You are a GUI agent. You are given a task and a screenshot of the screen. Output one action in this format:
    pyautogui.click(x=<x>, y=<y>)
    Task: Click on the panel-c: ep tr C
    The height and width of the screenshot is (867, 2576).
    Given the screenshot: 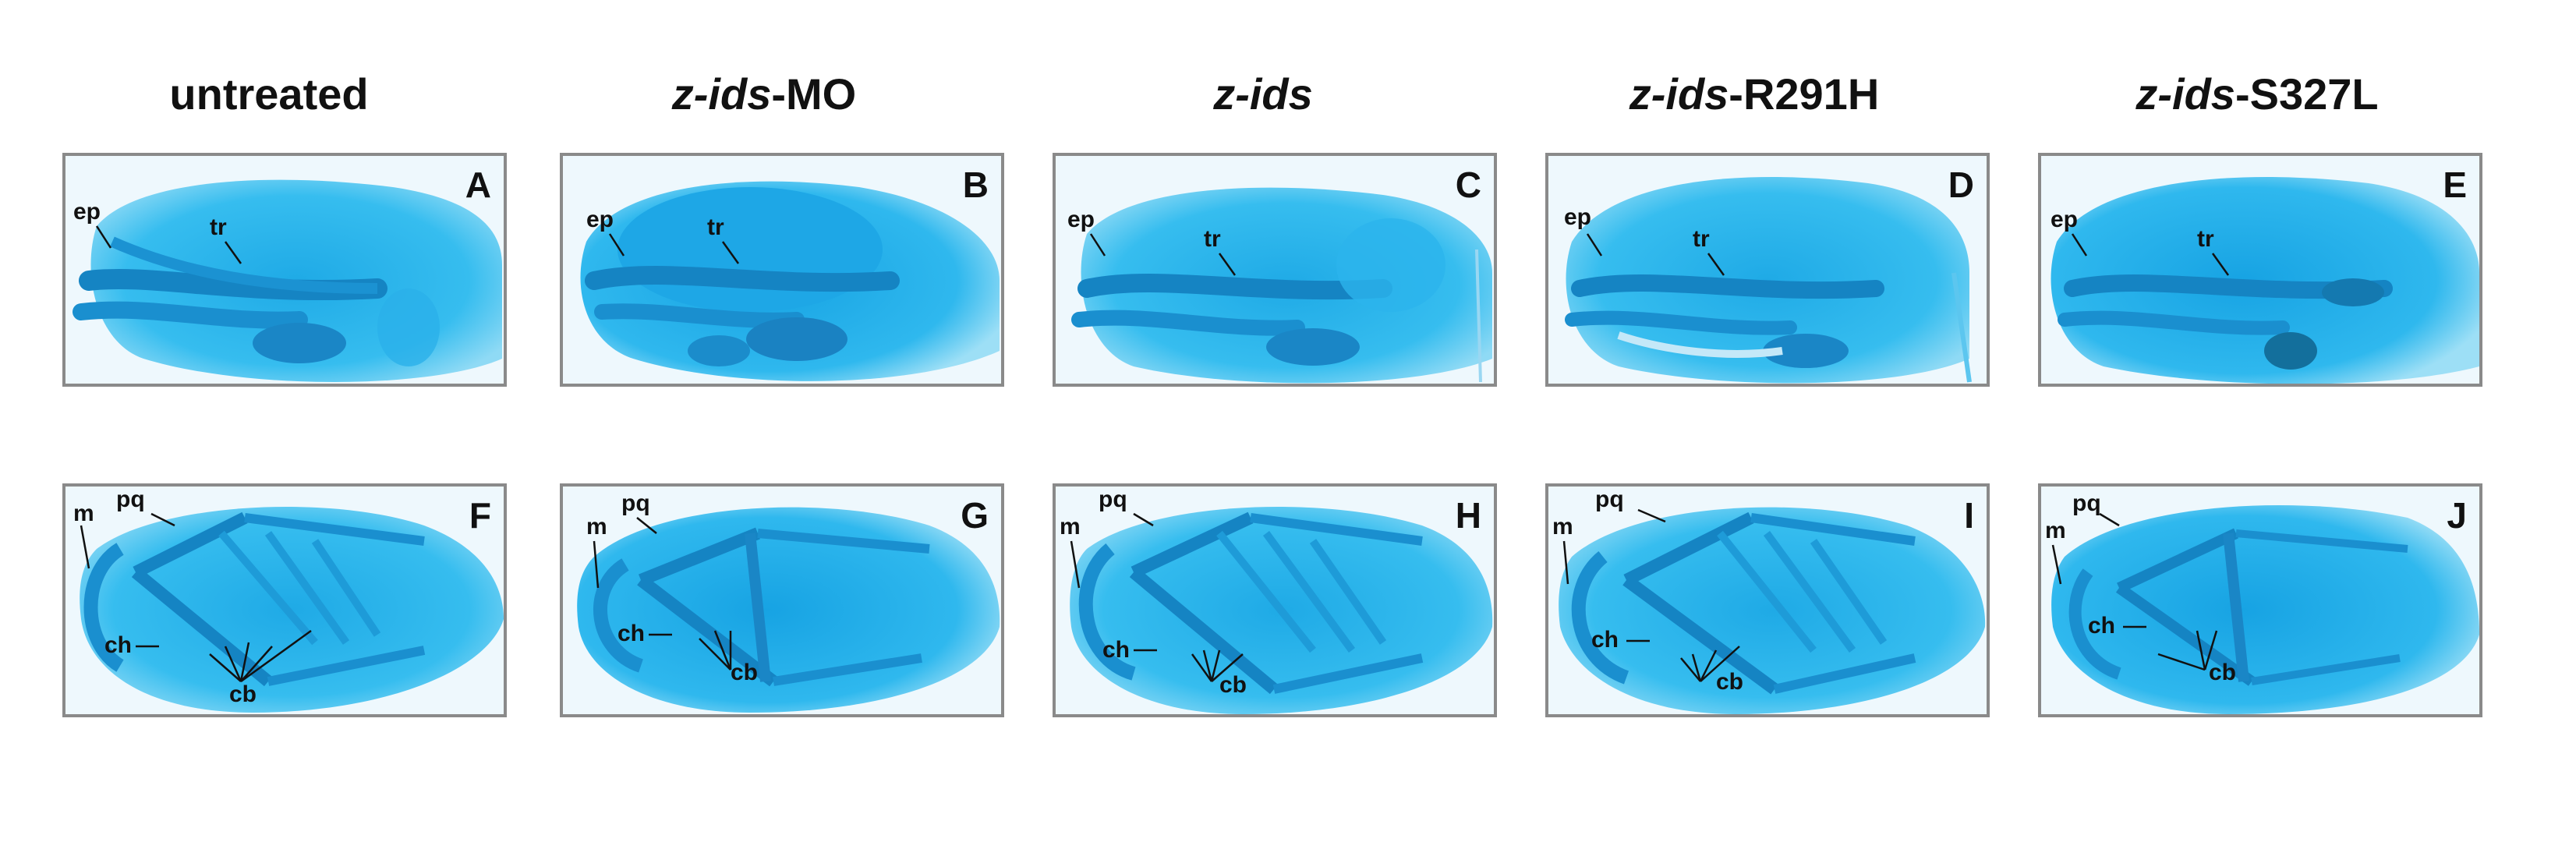 What is the action you would take?
    pyautogui.click(x=1275, y=270)
    